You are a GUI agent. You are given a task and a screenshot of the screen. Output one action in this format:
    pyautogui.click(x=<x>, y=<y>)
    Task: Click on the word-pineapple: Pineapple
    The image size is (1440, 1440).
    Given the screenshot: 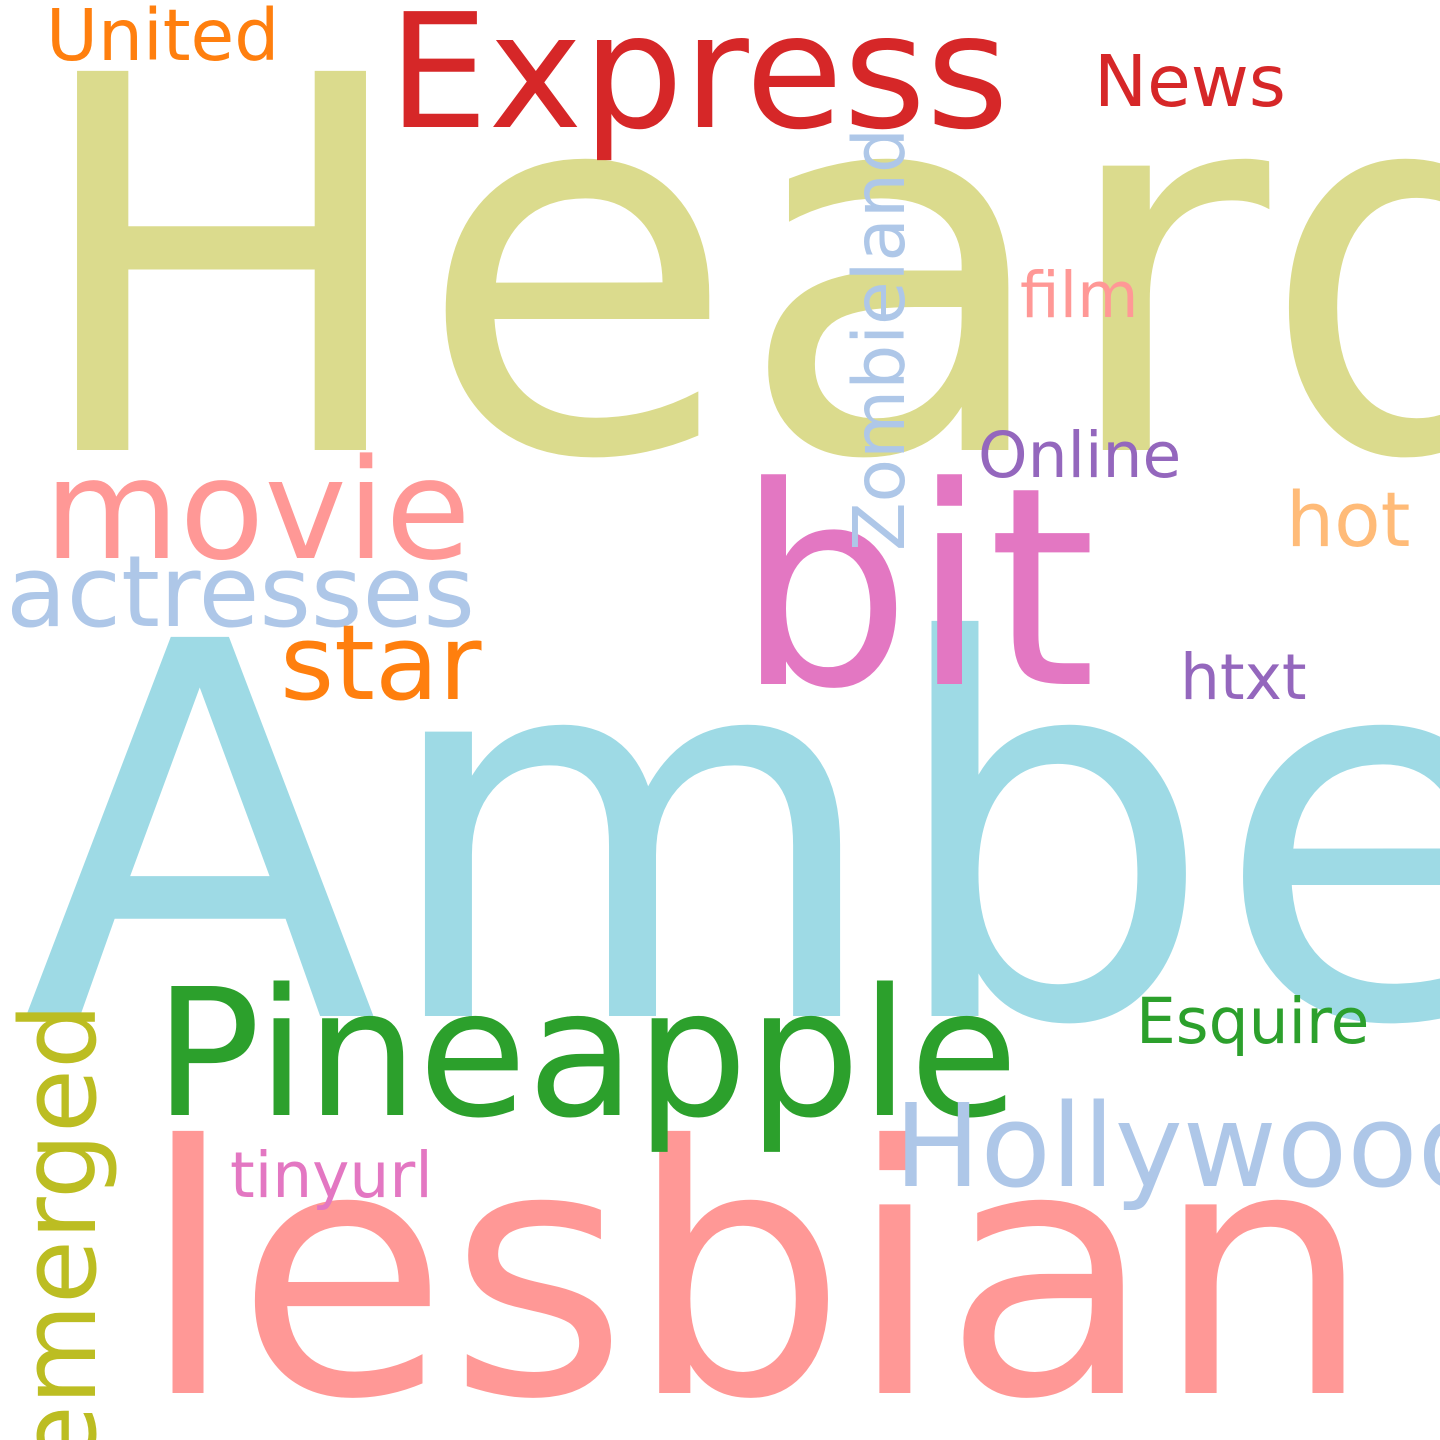 What is the action you would take?
    pyautogui.click(x=586, y=1054)
    